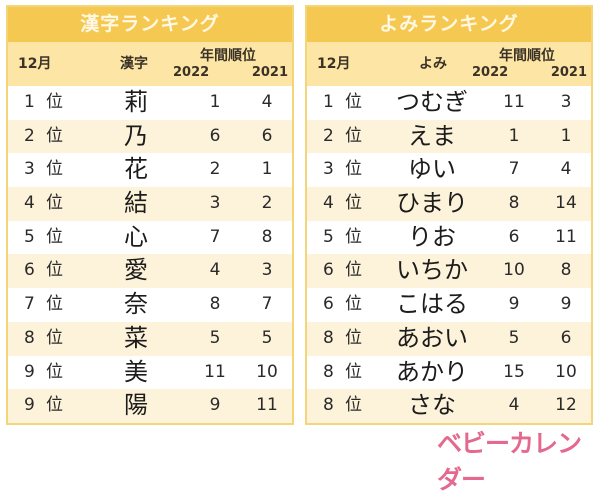  Describe the element at coordinates (449, 24) in the screenshot. I see `yomi-table-title: よみランキング` at that location.